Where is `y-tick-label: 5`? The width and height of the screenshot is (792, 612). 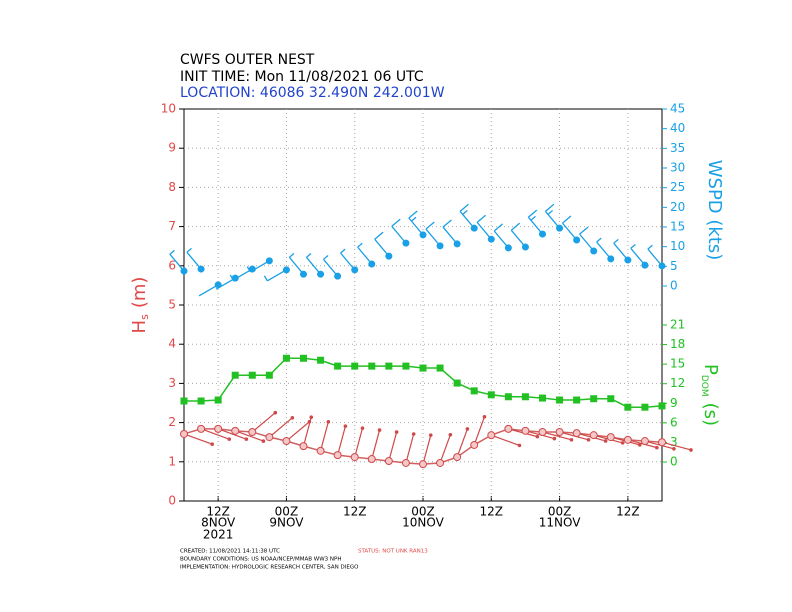
y-tick-label: 5 is located at coordinates (172, 305).